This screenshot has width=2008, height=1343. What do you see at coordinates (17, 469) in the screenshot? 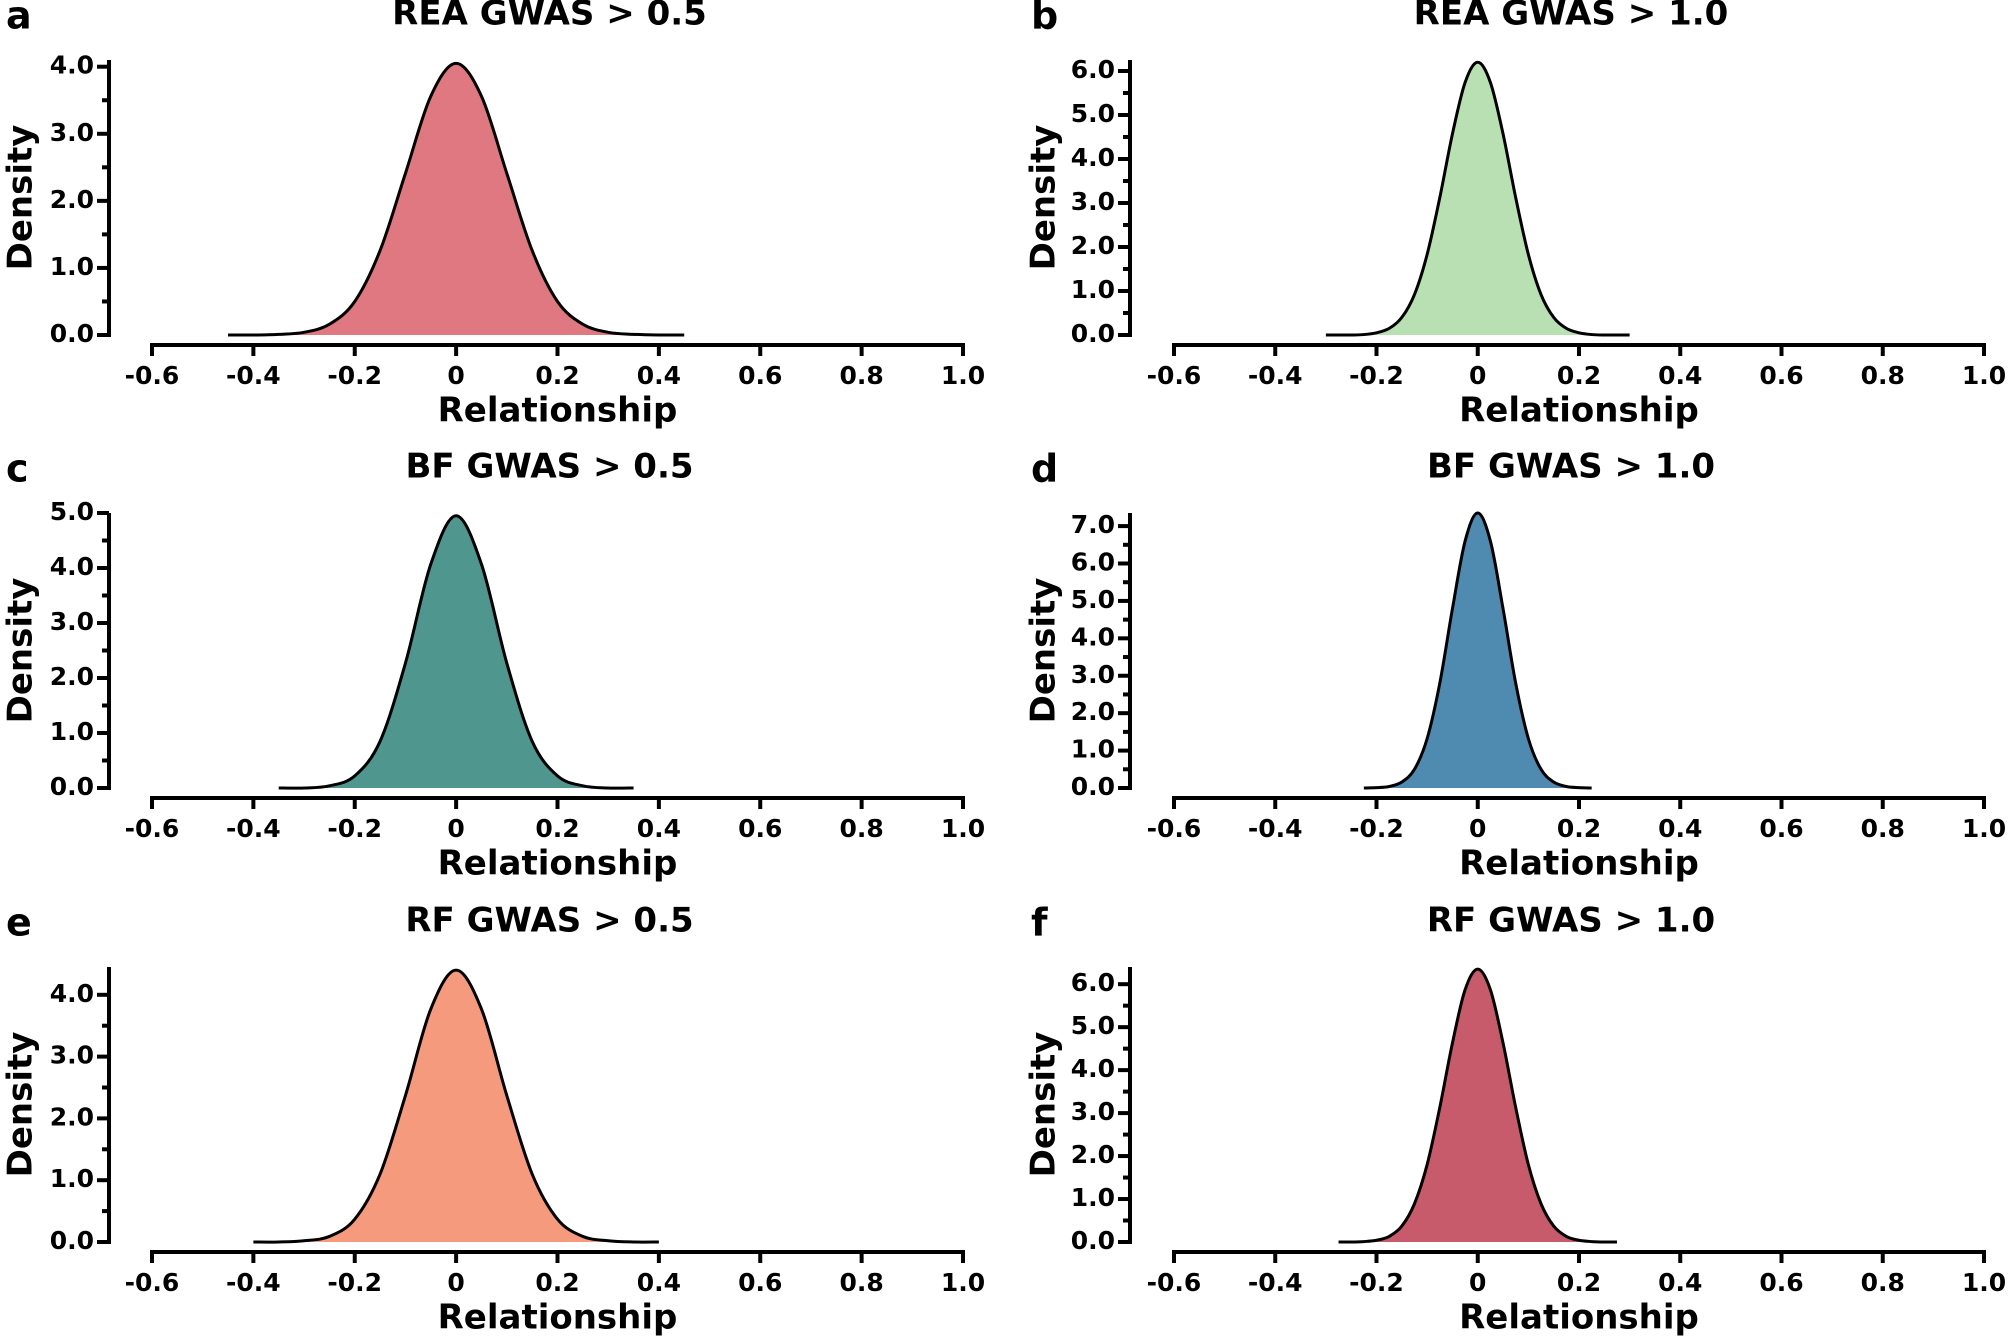
I see `panel-label: c` at bounding box center [17, 469].